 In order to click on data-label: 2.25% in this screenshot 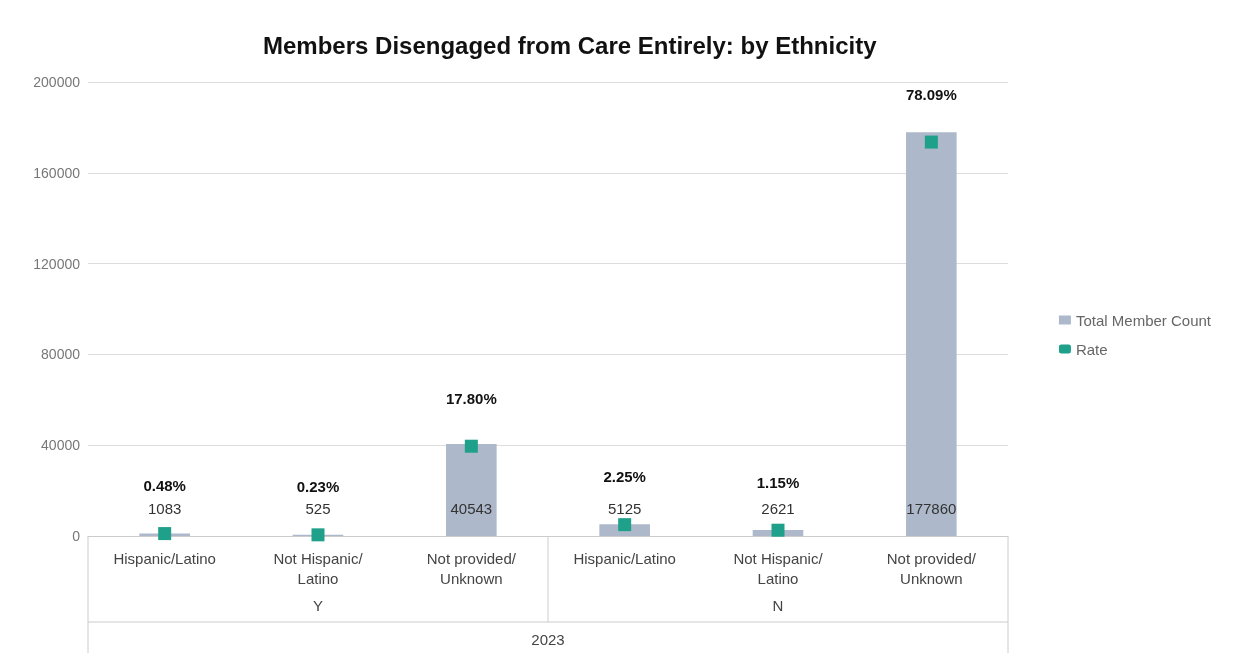, I will do `click(624, 477)`.